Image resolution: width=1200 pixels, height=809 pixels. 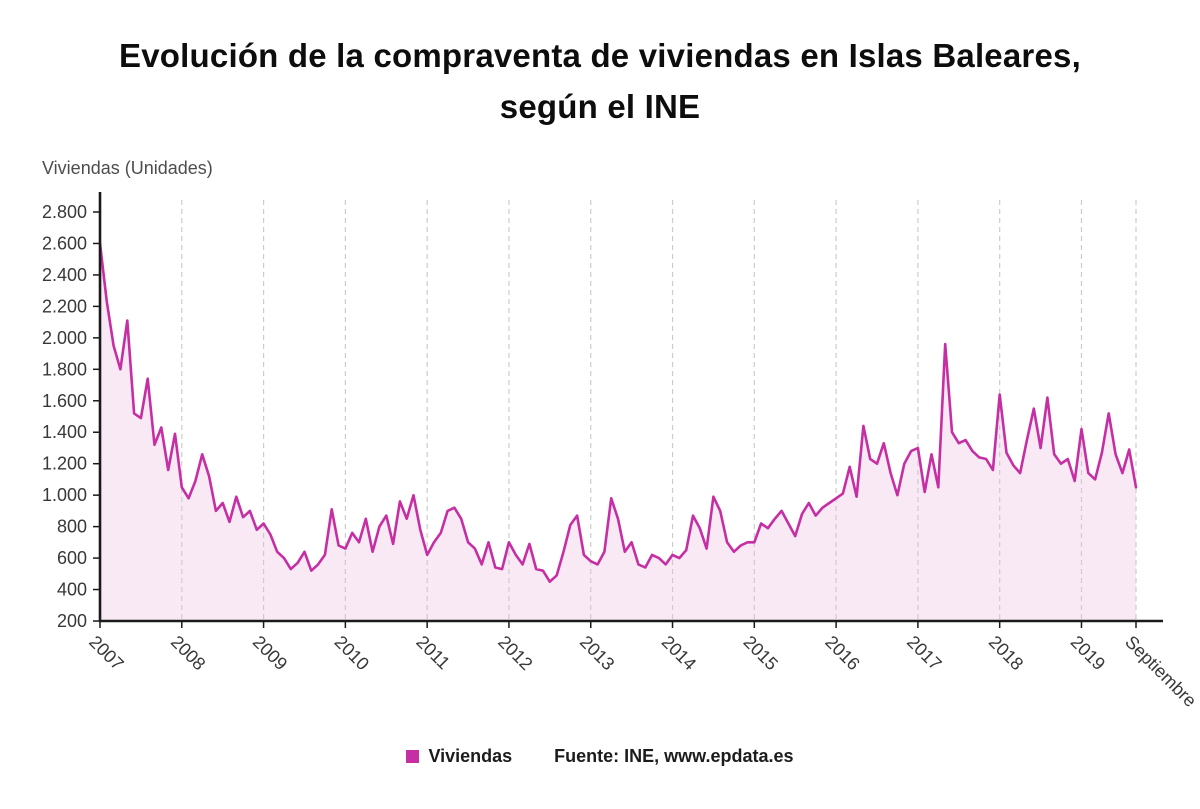 What do you see at coordinates (72, 527) in the screenshot?
I see `y-axis-label: 800` at bounding box center [72, 527].